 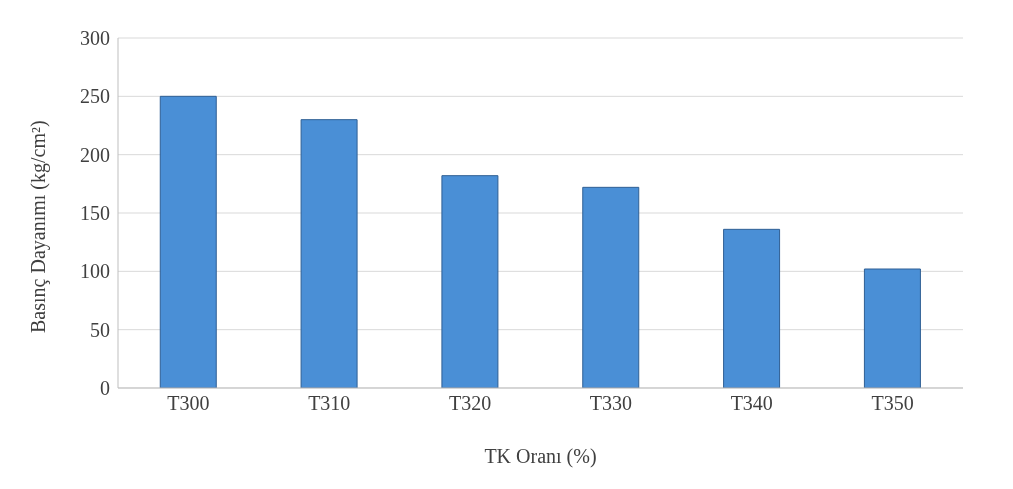 I want to click on x-tick-label: T310, so click(x=329, y=403).